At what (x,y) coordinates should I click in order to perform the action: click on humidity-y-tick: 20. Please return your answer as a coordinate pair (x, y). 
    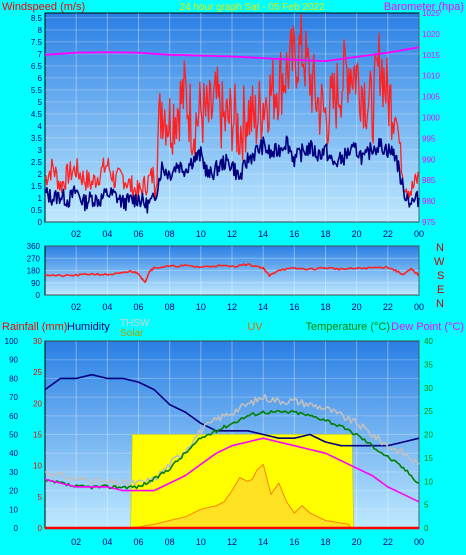
    Looking at the image, I should click on (13, 491).